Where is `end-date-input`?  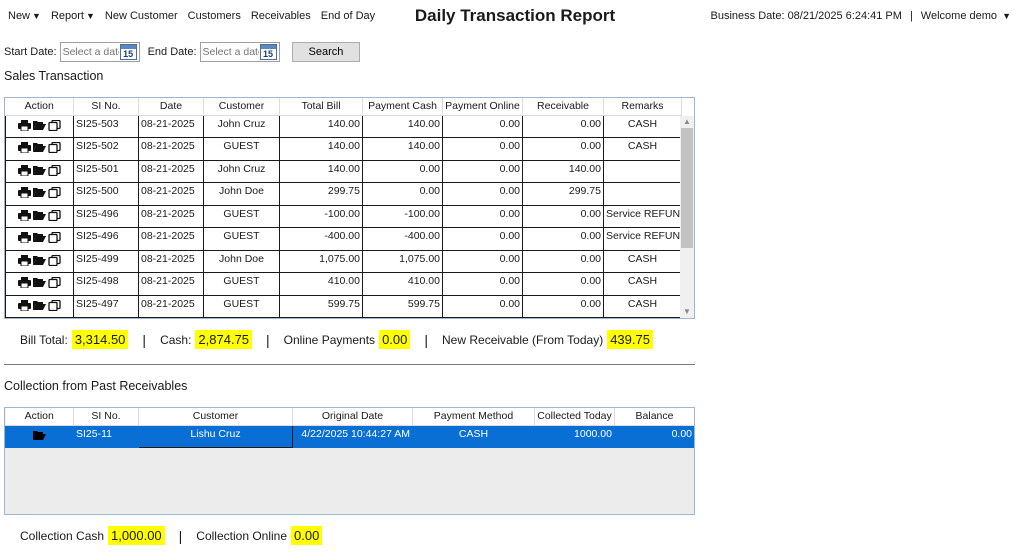
end-date-input is located at coordinates (230, 52).